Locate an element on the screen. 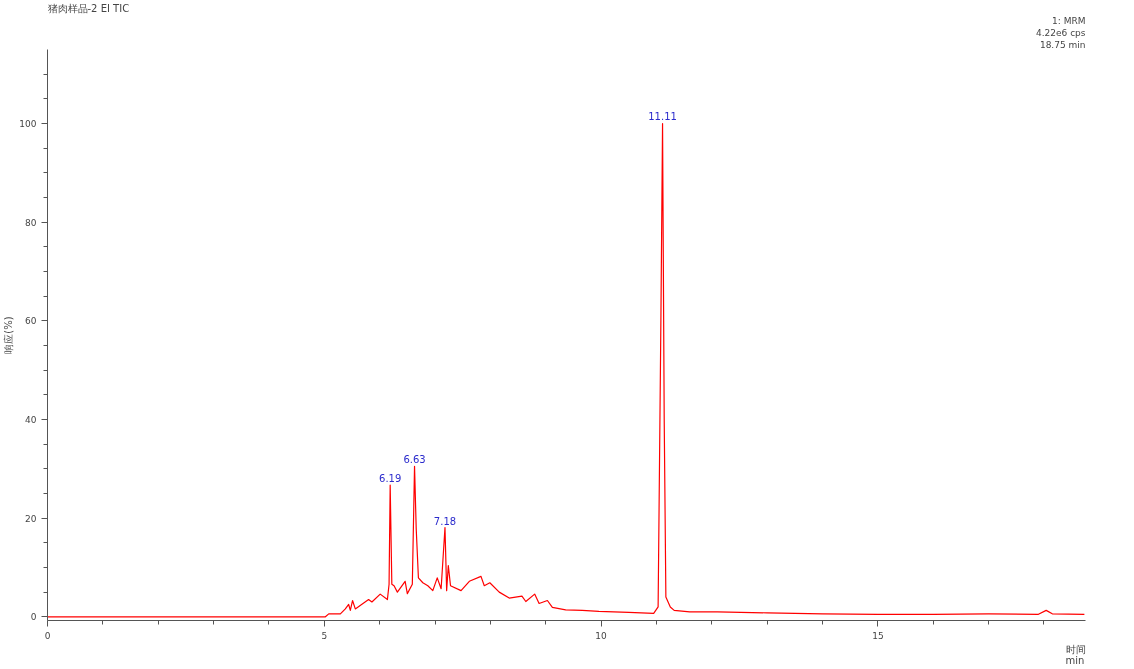 The height and width of the screenshot is (669, 1134). annotation: 6.63 is located at coordinates (414, 460).